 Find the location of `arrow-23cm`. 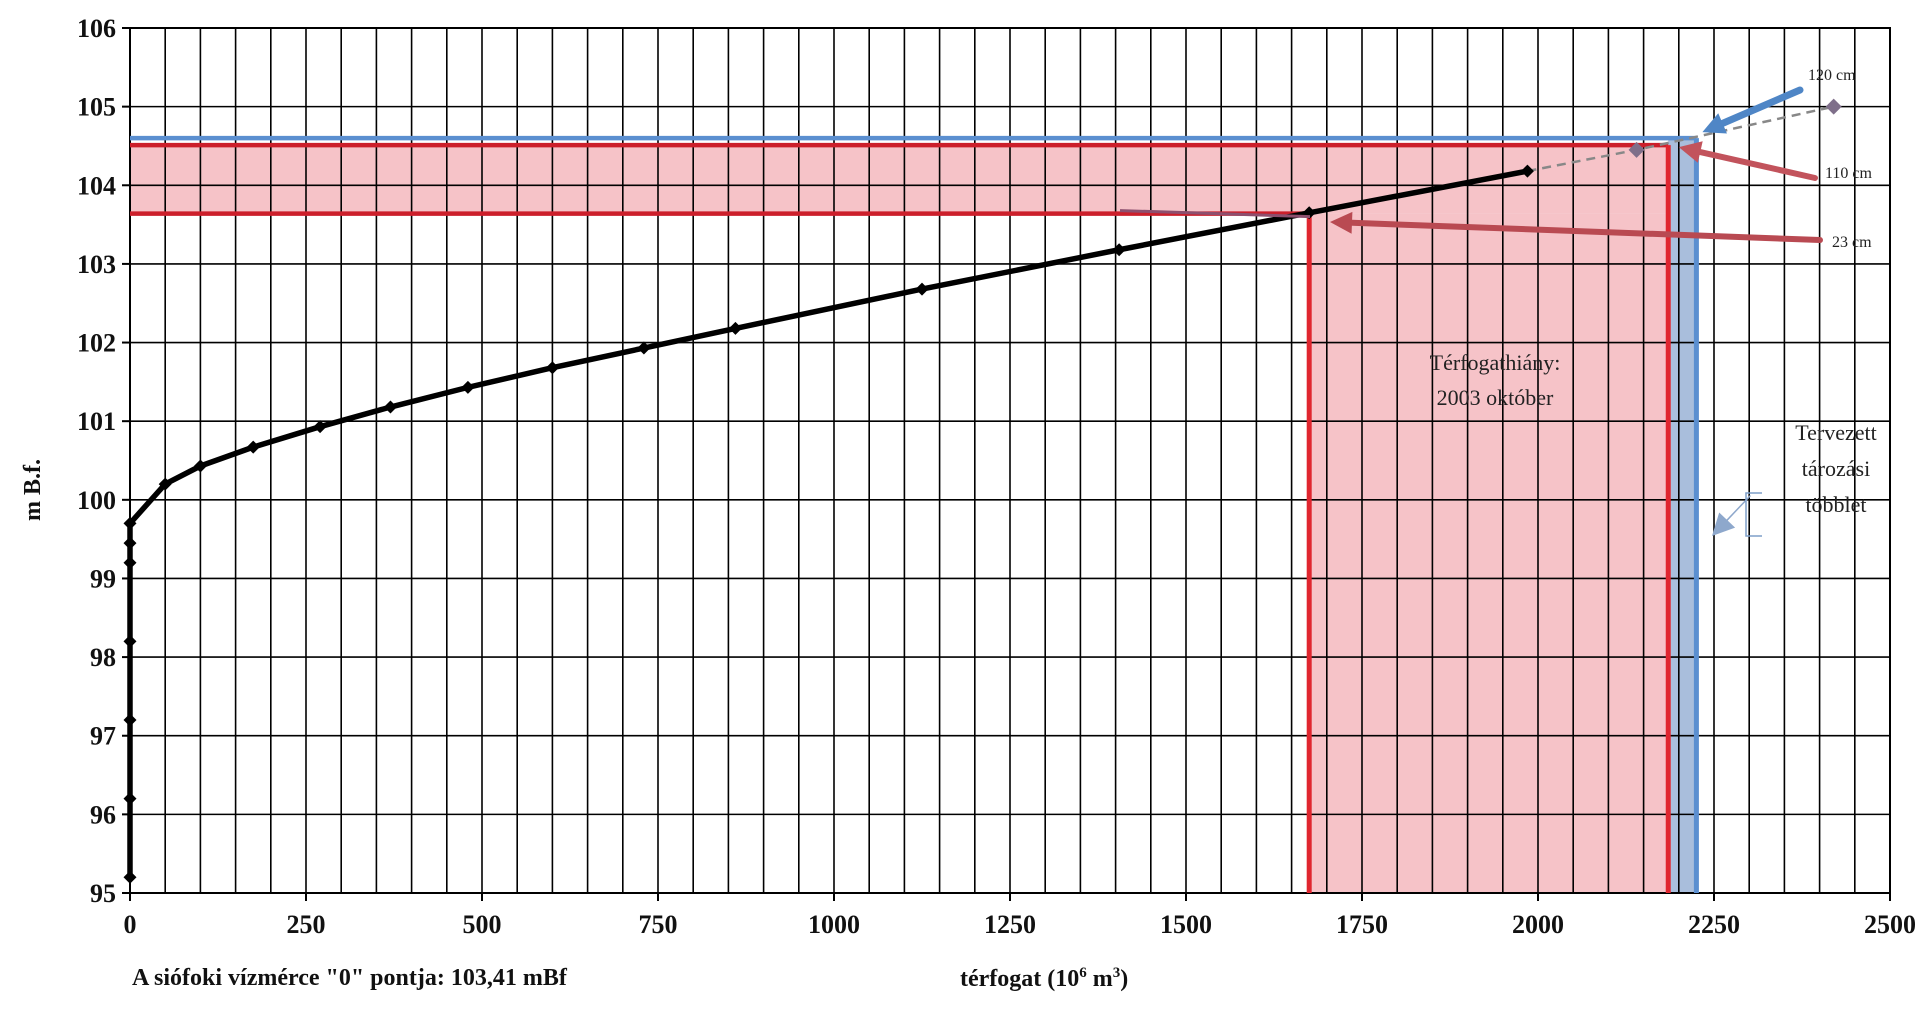

arrow-23cm is located at coordinates (1576, 227).